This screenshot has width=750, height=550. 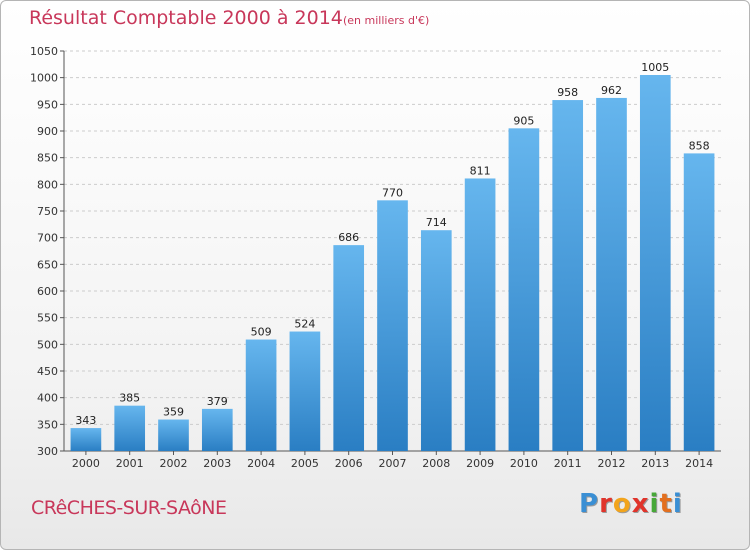 I want to click on value-label: 770, so click(x=392, y=192).